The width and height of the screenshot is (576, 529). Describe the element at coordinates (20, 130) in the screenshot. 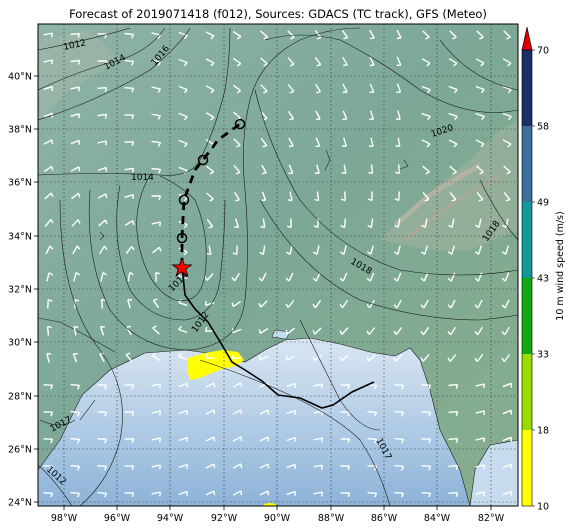

I see `lat-tick-label: 38°N` at that location.